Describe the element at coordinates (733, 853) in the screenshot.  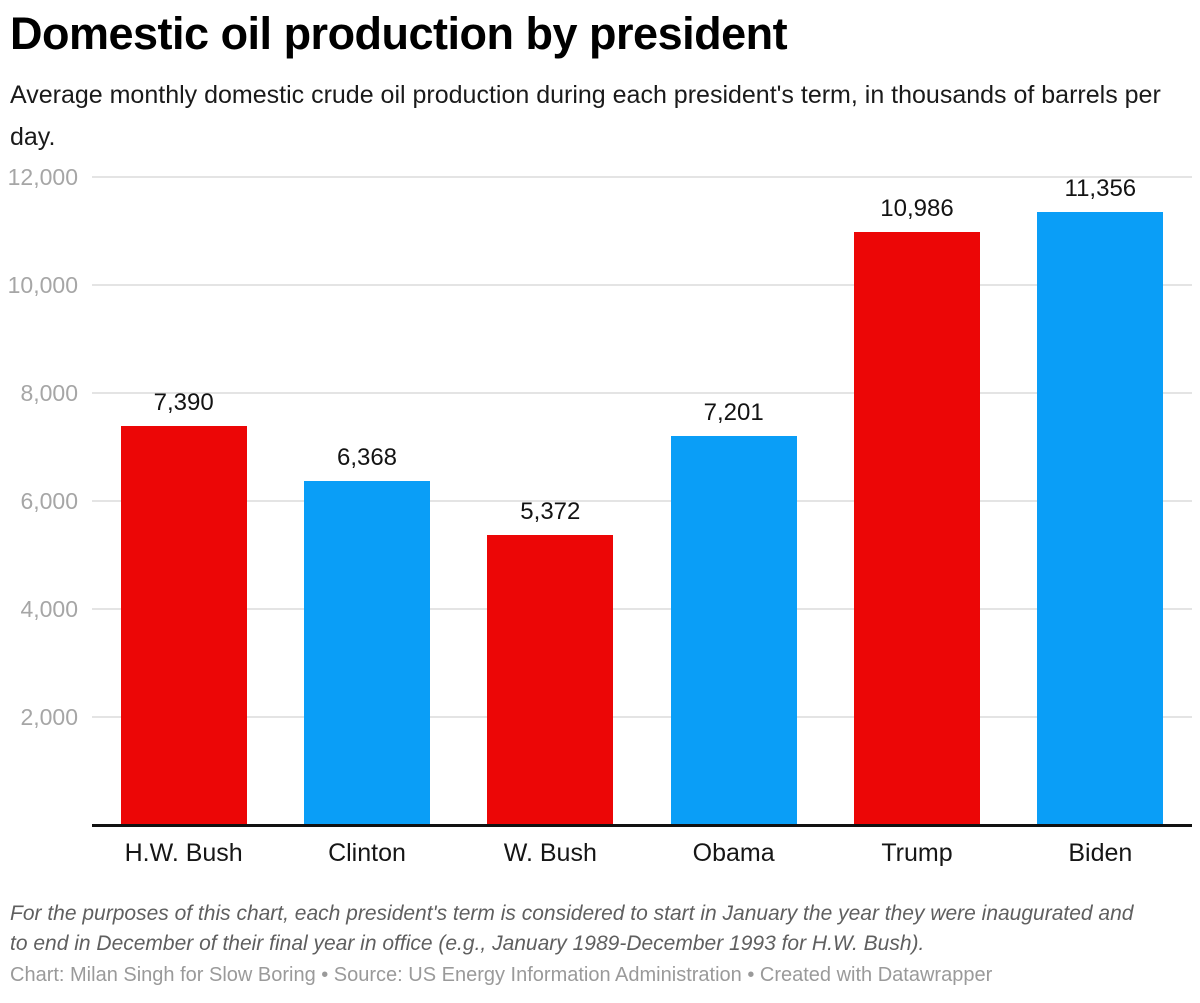
I see `x-axis-label: Obama` at that location.